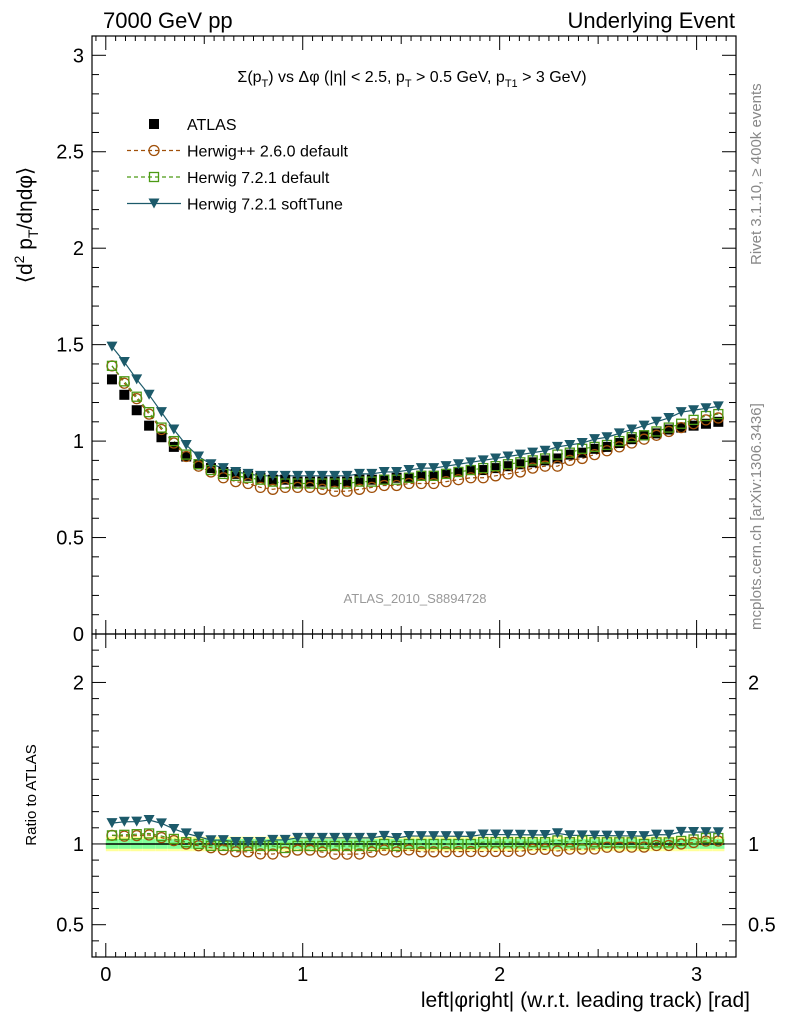  What do you see at coordinates (78, 845) in the screenshot?
I see `ratio-y-tick-label-left: 1` at bounding box center [78, 845].